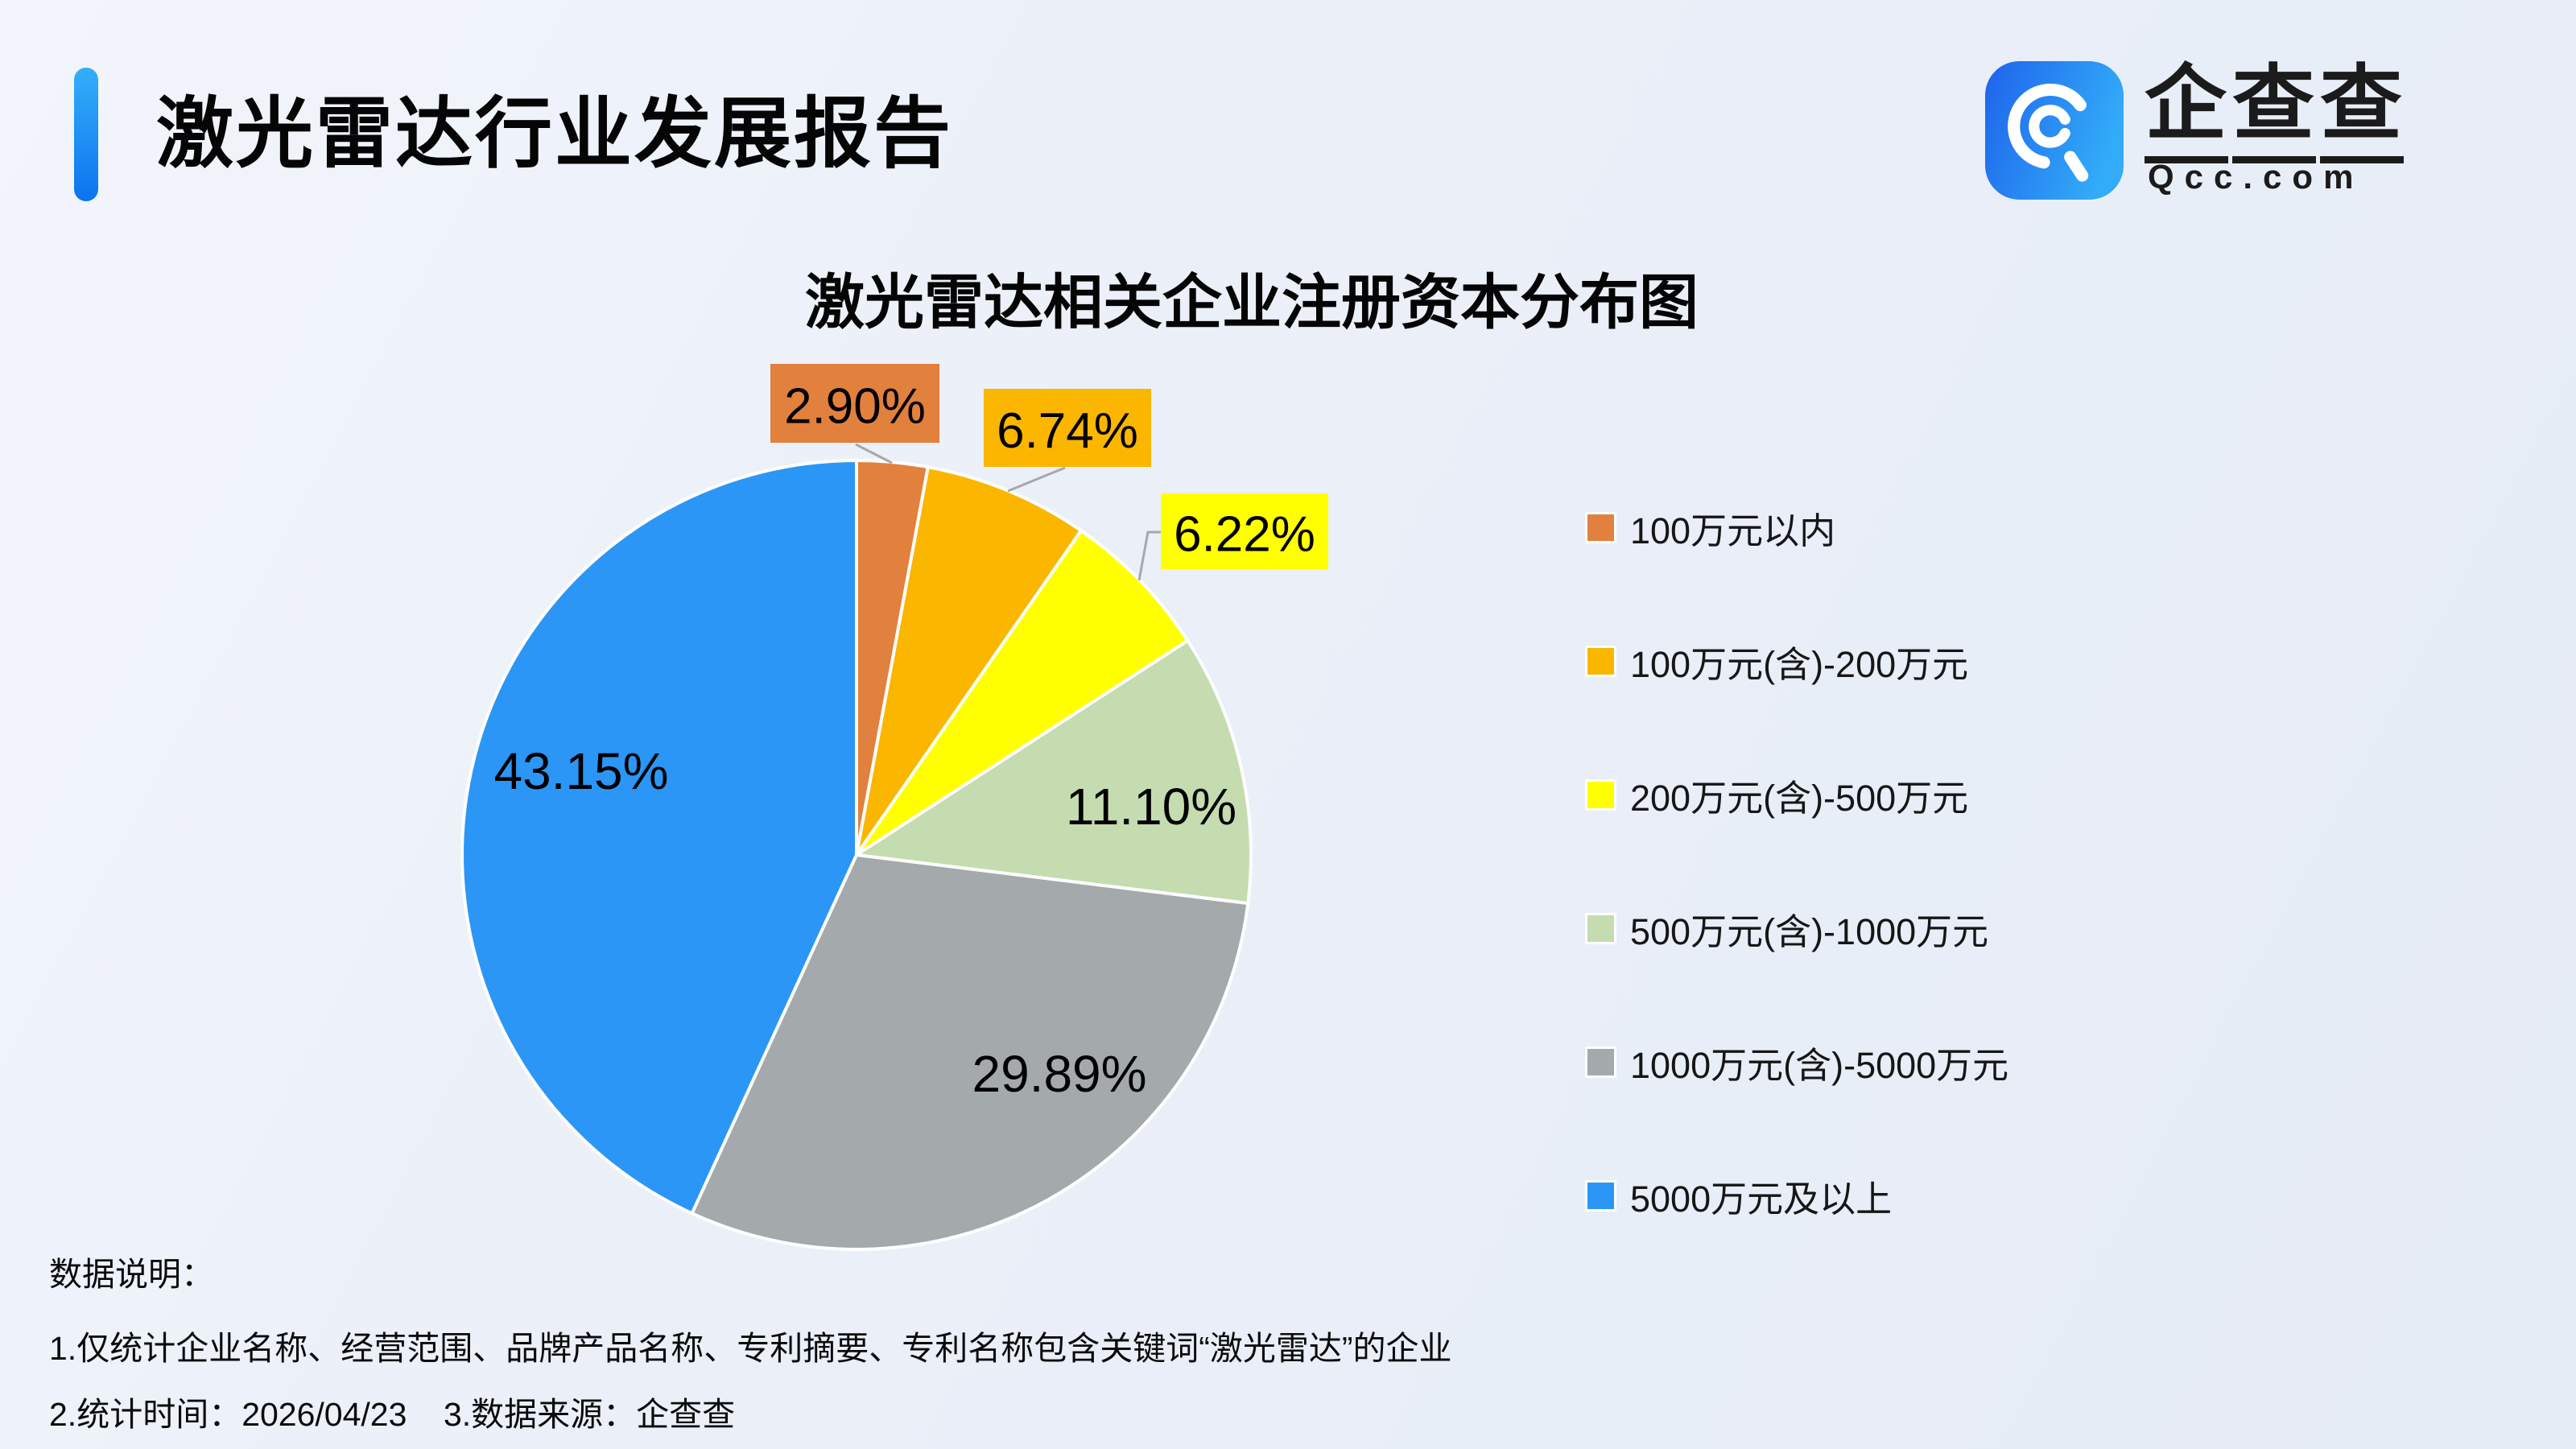 The image size is (2576, 1449). I want to click on legend-label: 500万元(含)-1000万元, so click(1809, 931).